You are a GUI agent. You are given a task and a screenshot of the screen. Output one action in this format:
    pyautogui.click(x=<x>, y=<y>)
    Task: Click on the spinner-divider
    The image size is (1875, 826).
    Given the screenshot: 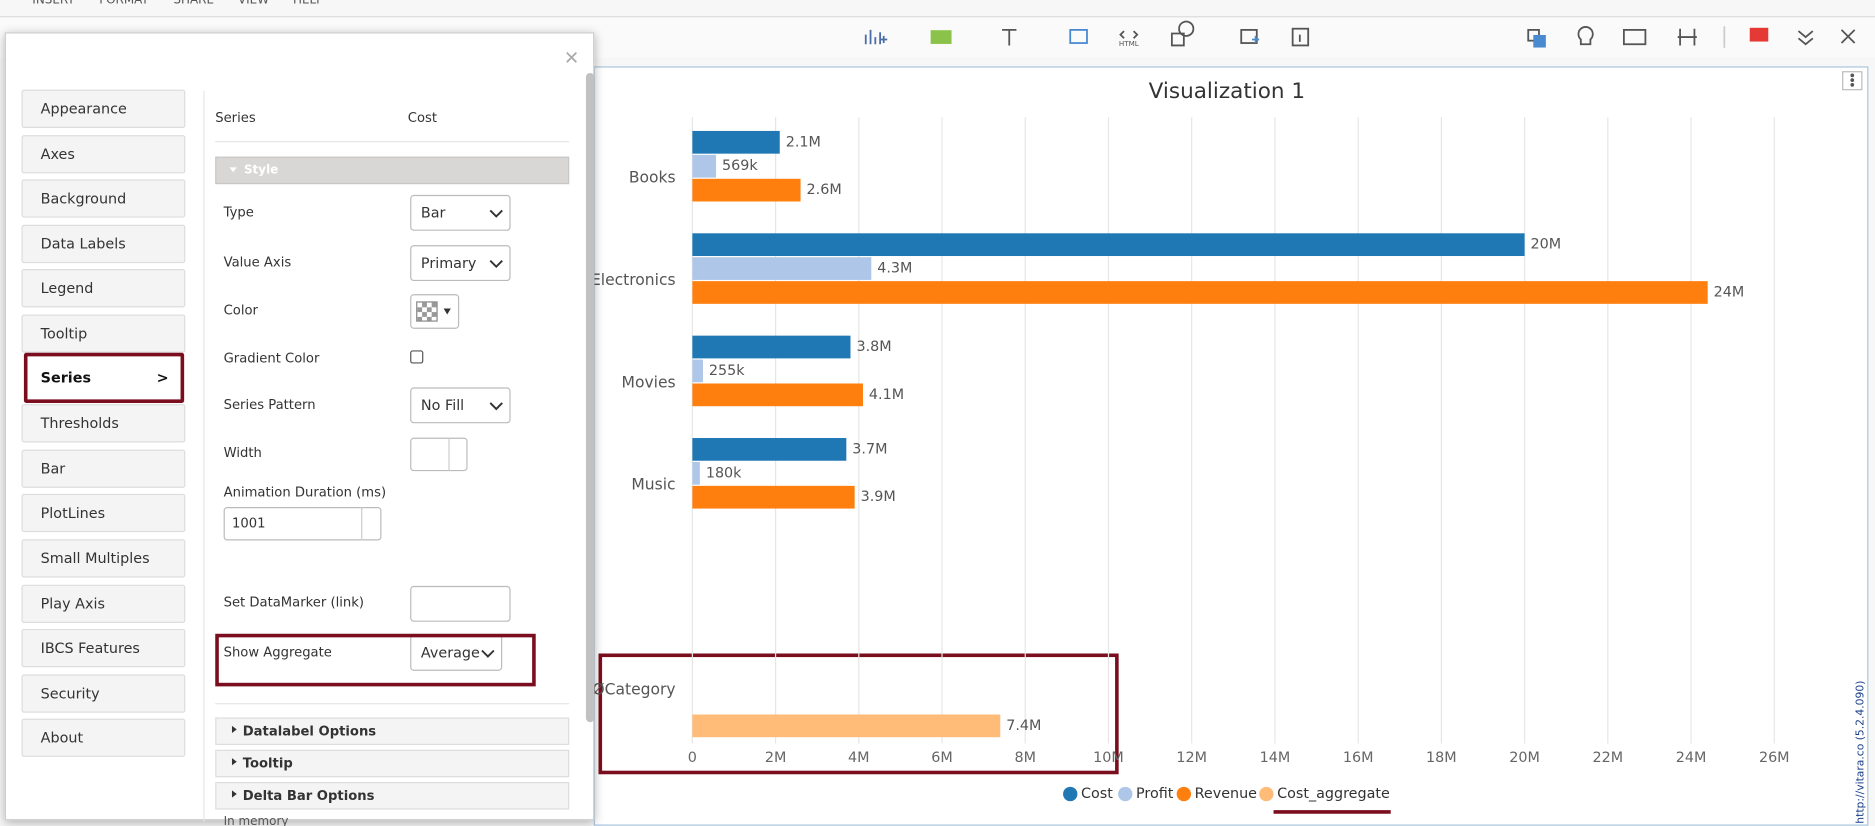 What is the action you would take?
    pyautogui.click(x=449, y=454)
    